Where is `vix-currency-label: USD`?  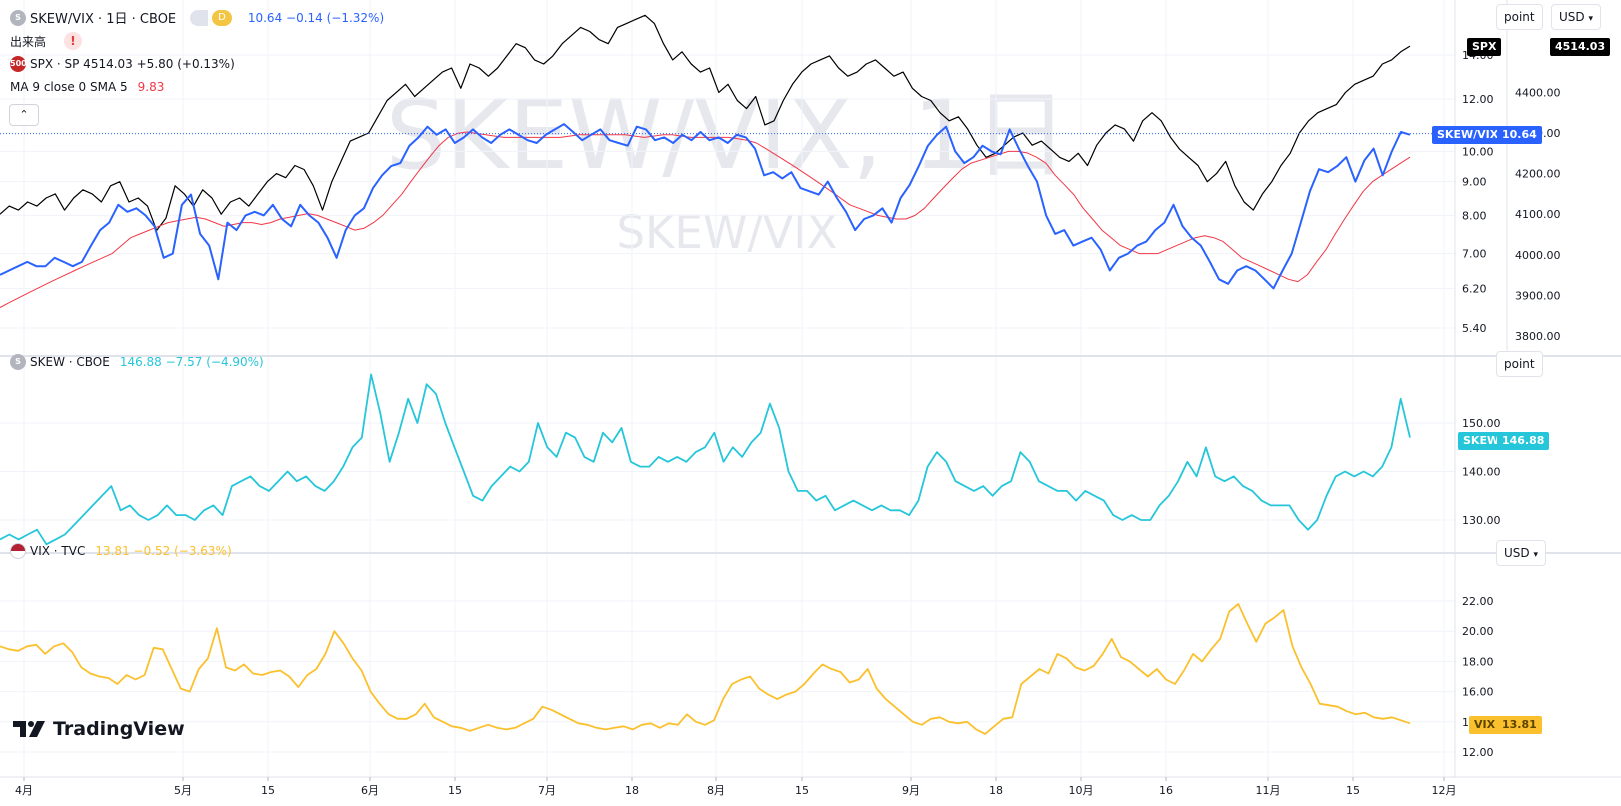 vix-currency-label: USD is located at coordinates (1517, 553).